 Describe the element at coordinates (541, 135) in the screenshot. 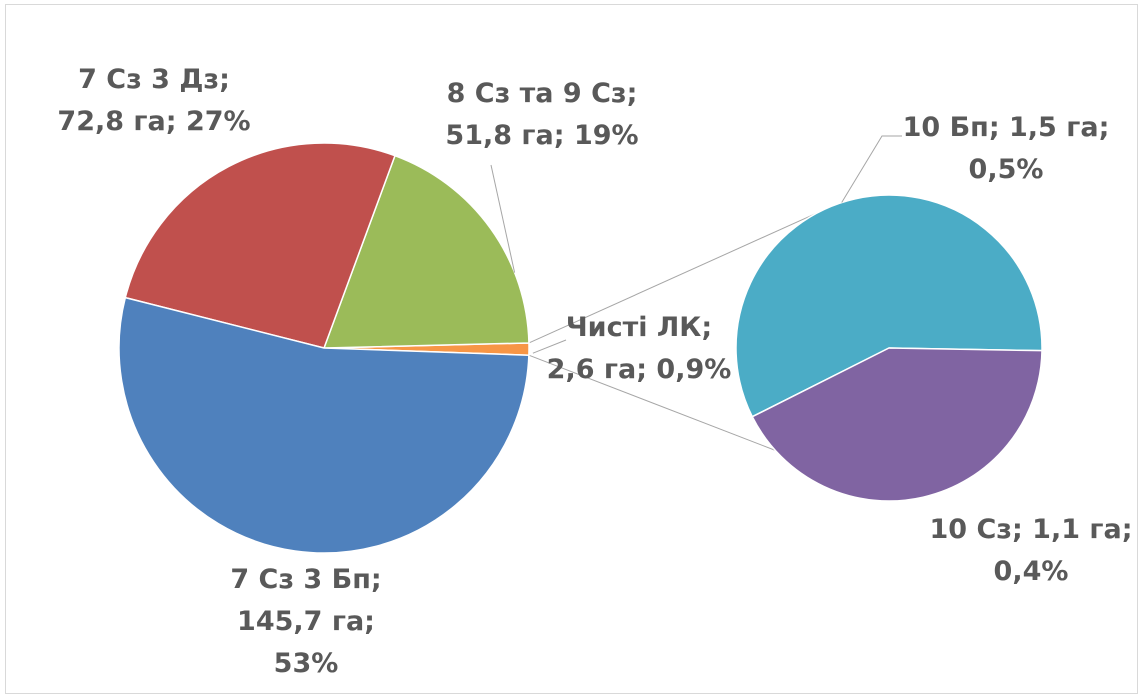

I see `label-8sz-9sz-line: 51,8 га; 19%` at that location.